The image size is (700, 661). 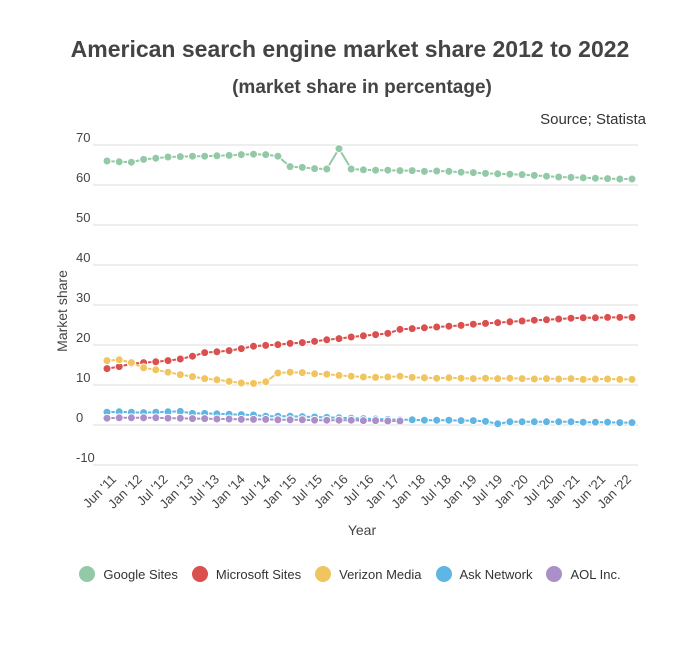 I want to click on y-axis-title: Market share, so click(x=62, y=311).